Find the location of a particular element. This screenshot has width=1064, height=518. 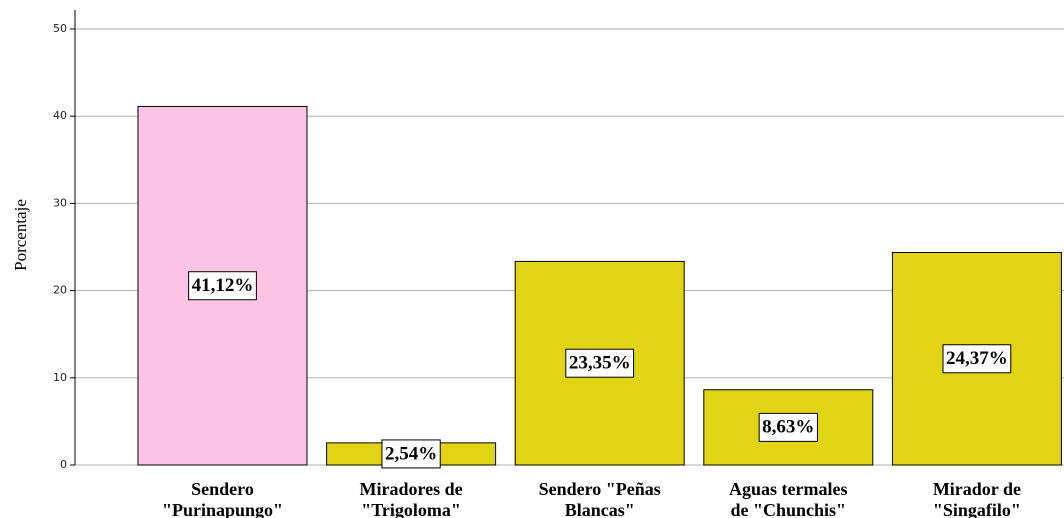

value-label: 41,12% is located at coordinates (223, 285).